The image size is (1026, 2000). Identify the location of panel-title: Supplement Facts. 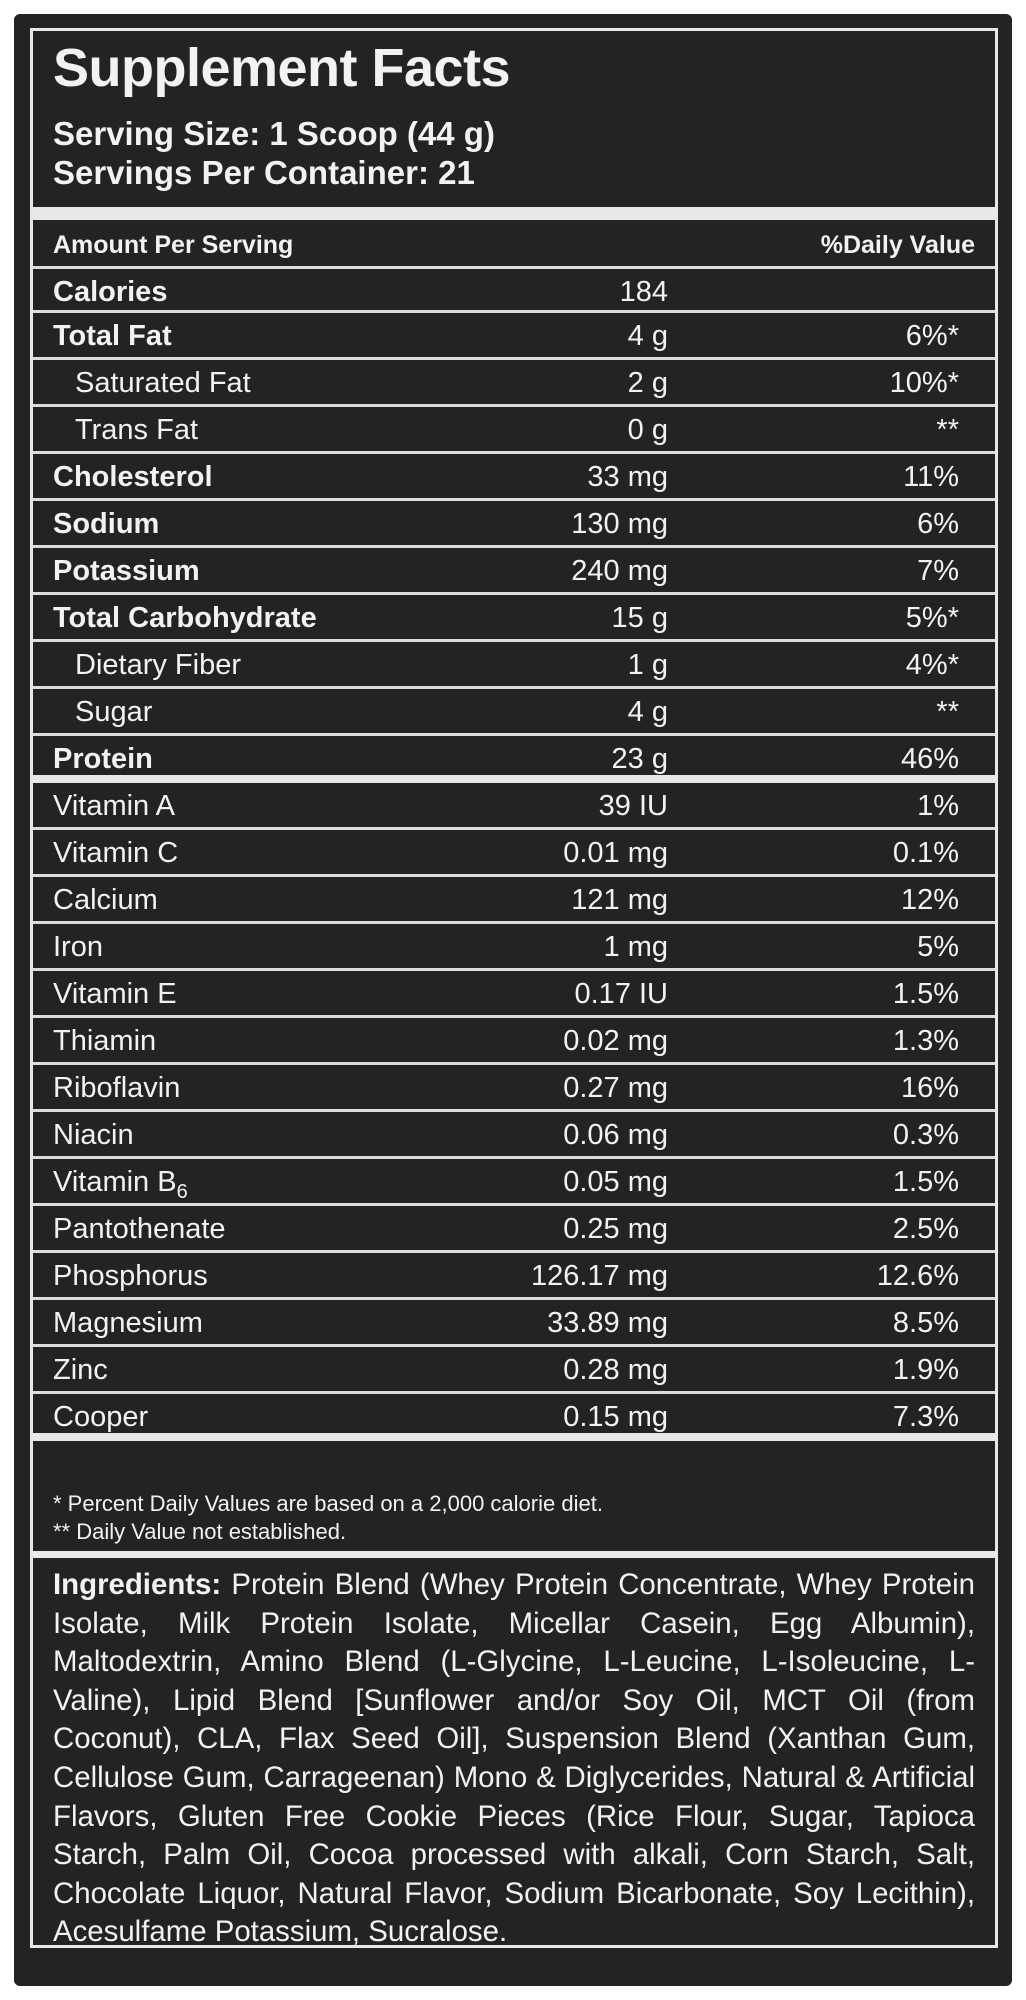
(282, 68).